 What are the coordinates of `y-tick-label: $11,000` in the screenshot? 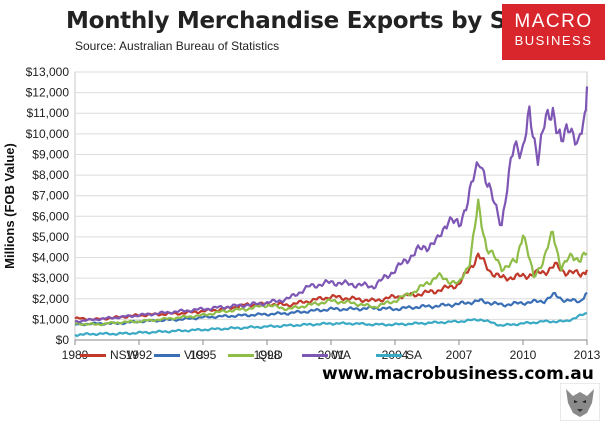 It's located at (48, 113).